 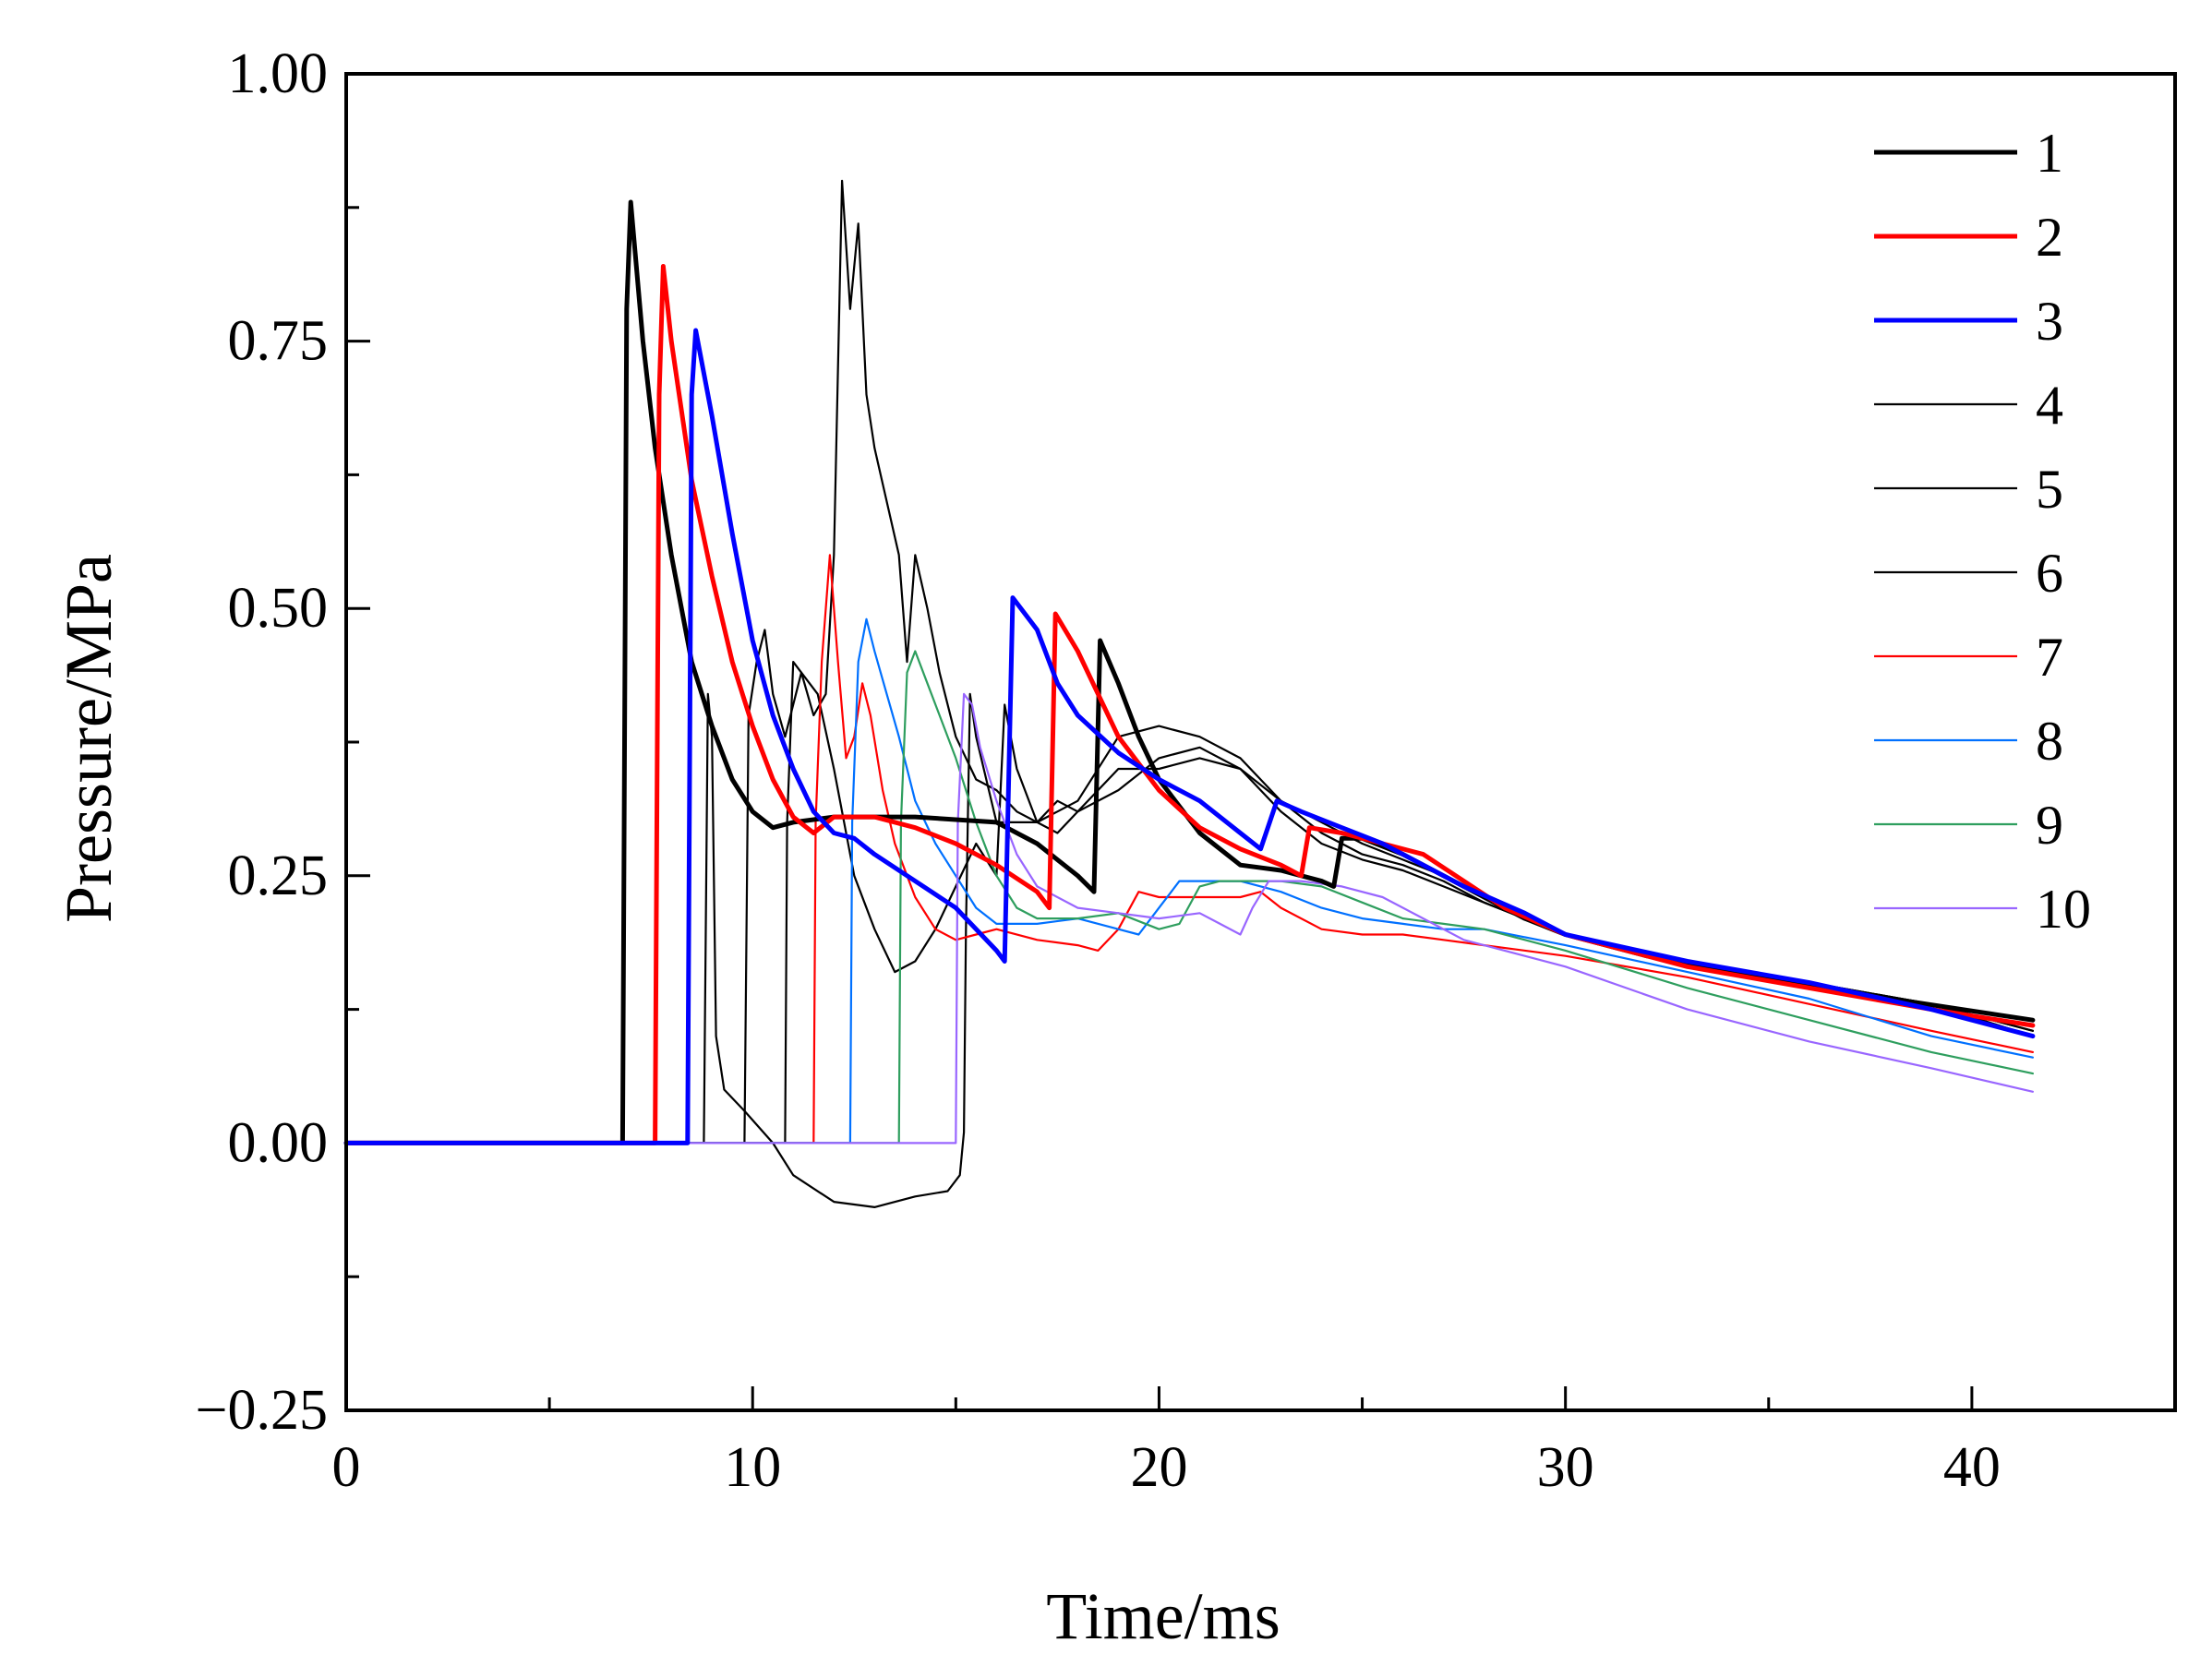 What do you see at coordinates (1972, 1467) in the screenshot?
I see `x-tick-label: 40` at bounding box center [1972, 1467].